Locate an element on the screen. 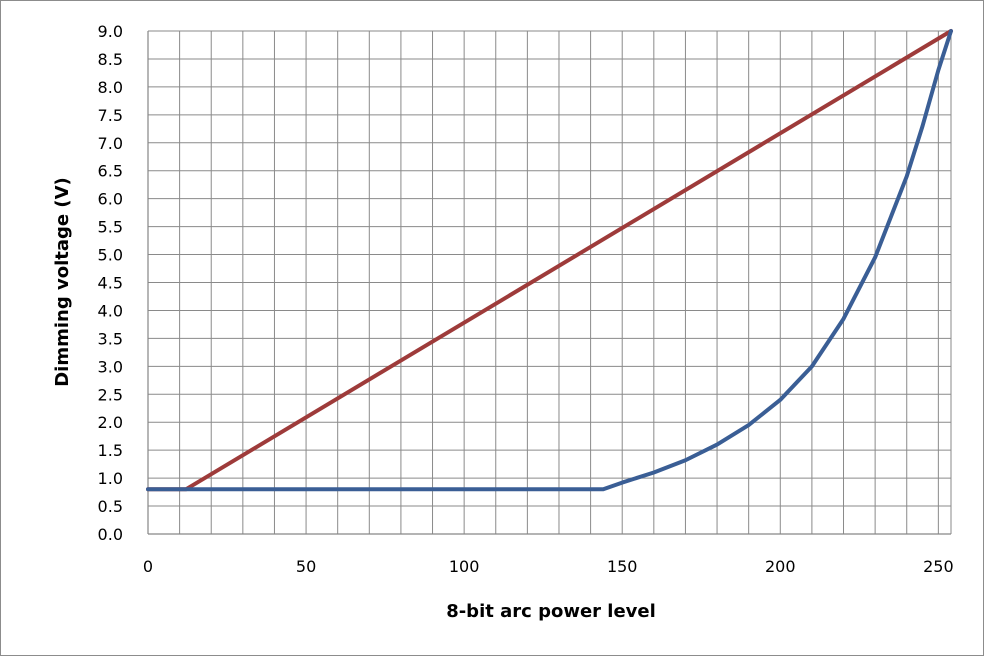 The image size is (984, 656). x-axis-title: 8-bit arc power level is located at coordinates (551, 611).